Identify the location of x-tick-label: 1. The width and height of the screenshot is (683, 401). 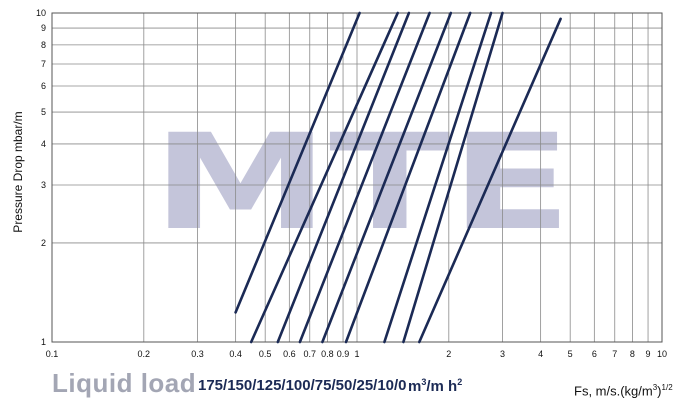
(356, 354).